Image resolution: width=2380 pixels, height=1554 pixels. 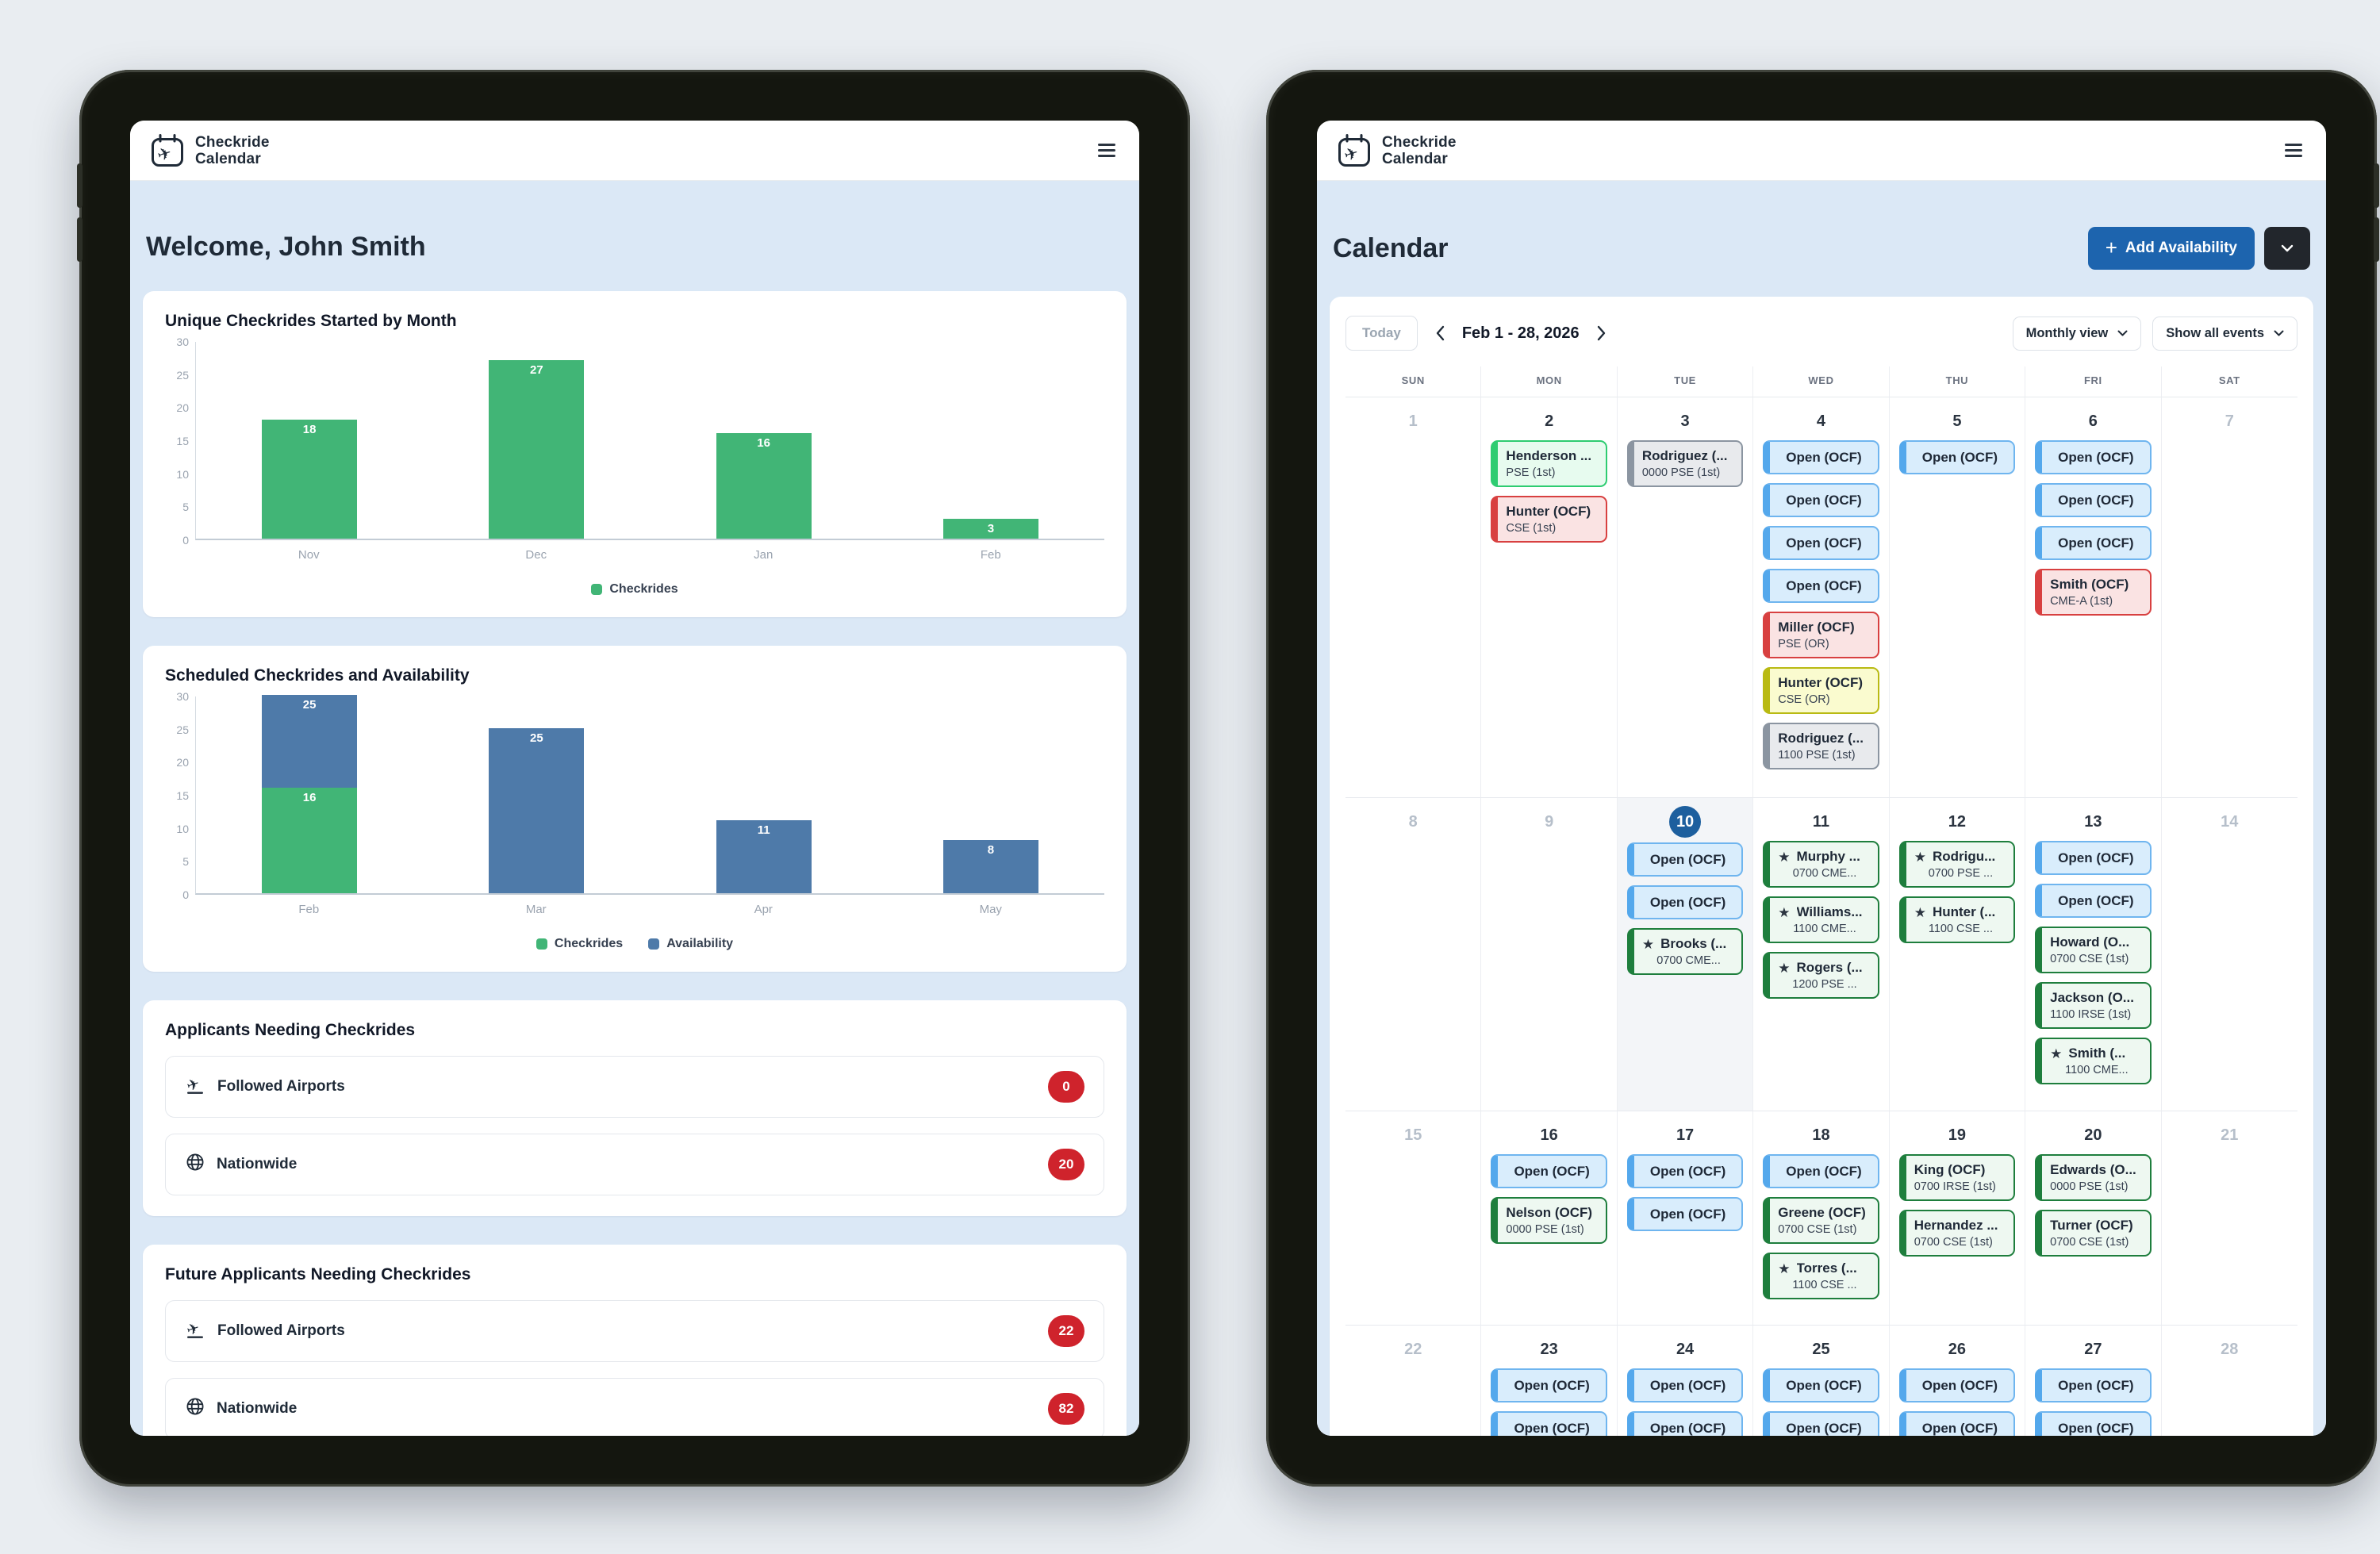 I want to click on add-availability-button: + Add Availability, so click(x=2171, y=248).